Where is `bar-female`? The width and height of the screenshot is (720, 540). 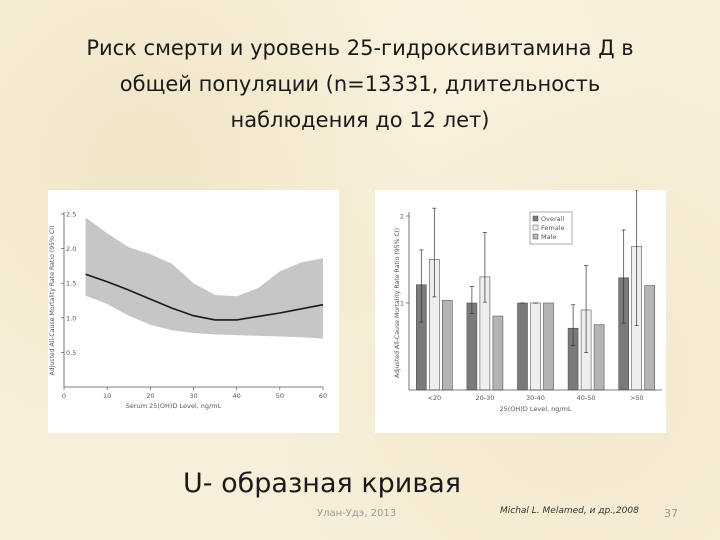 bar-female is located at coordinates (535, 346).